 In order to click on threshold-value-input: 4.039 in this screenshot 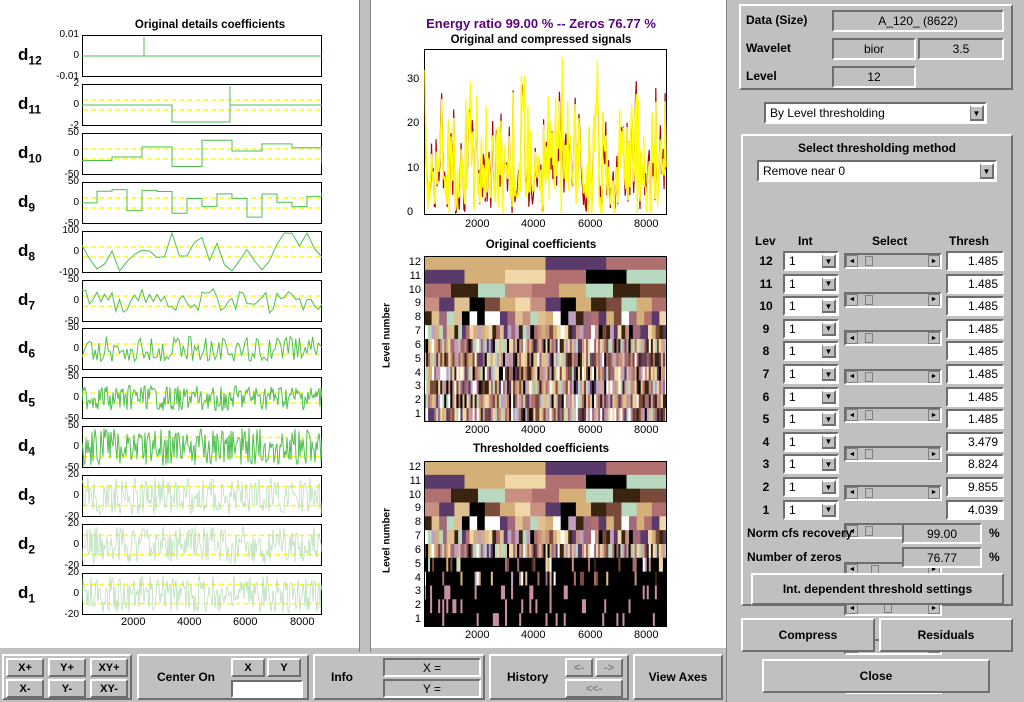, I will do `click(975, 509)`.